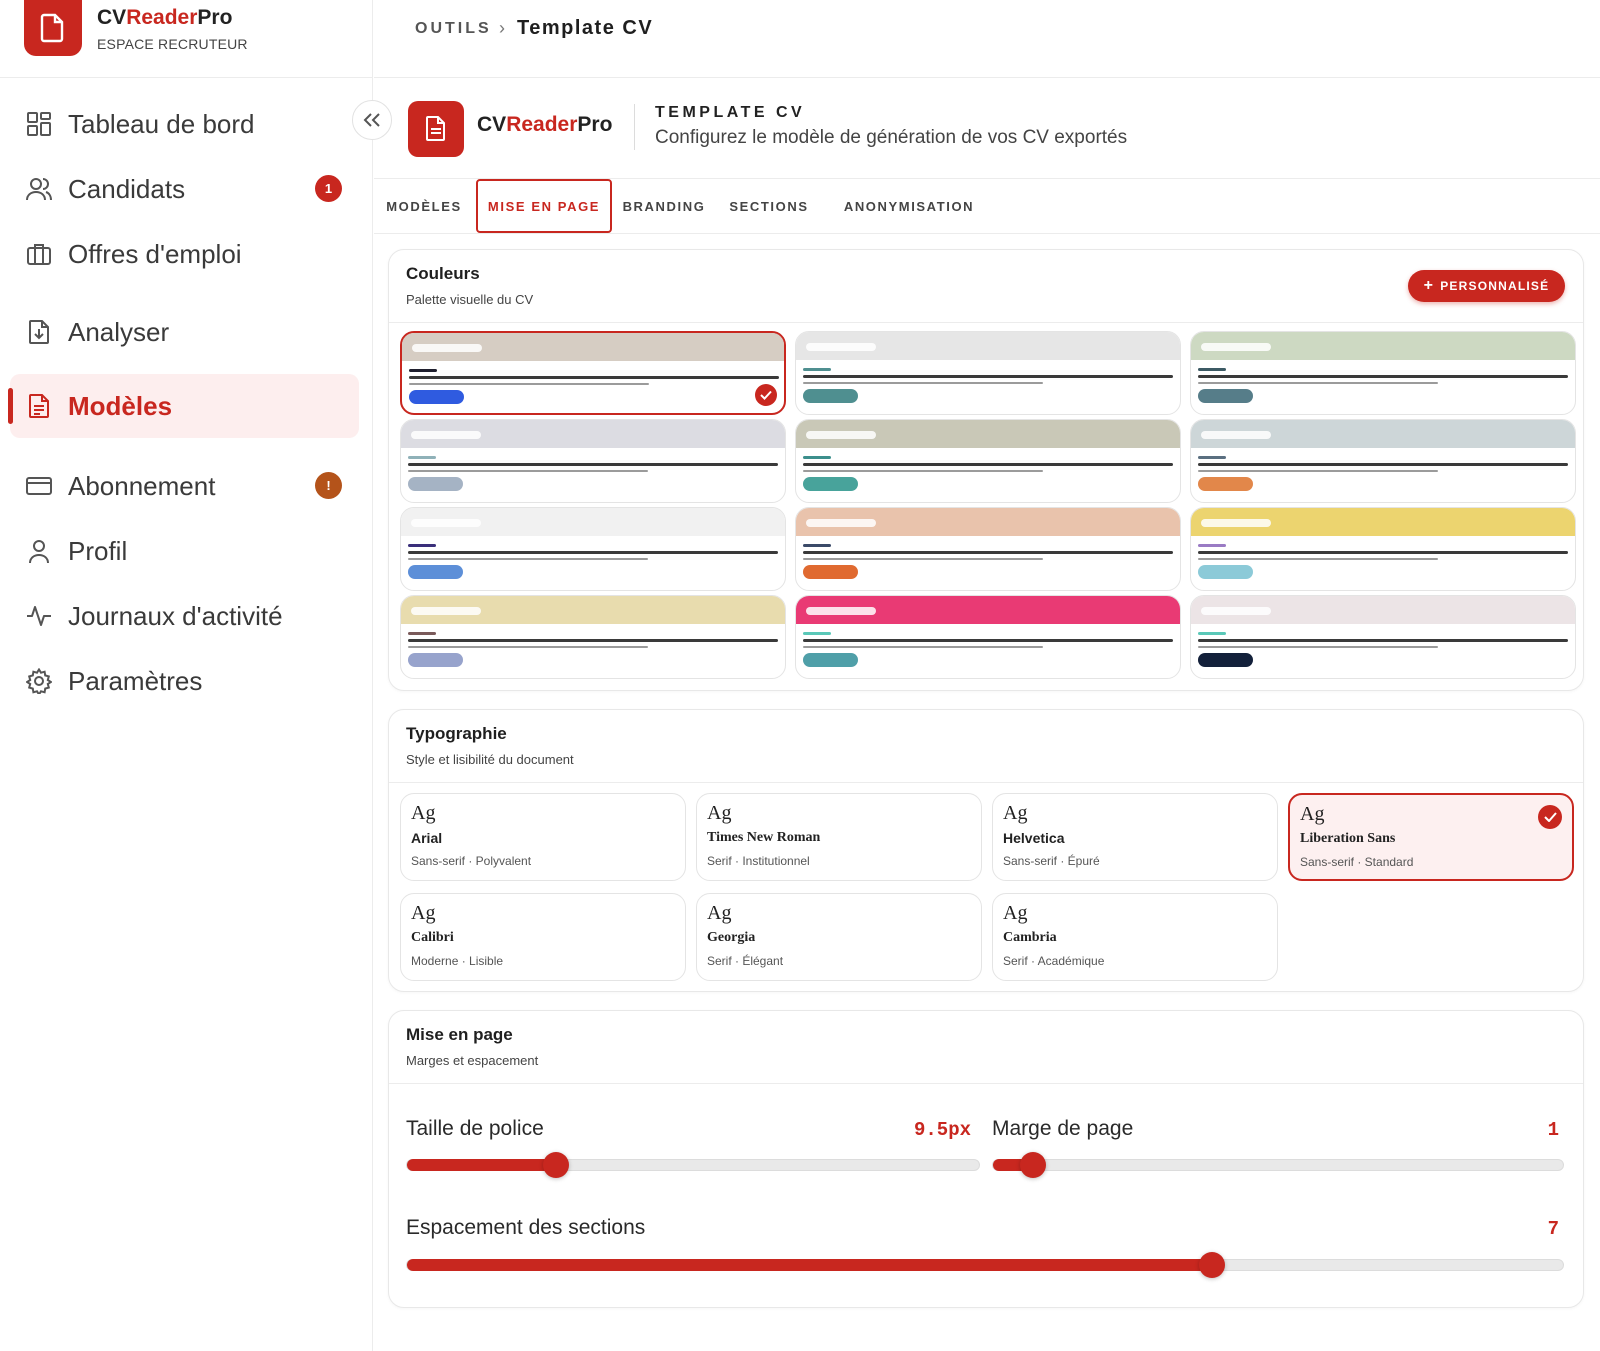  What do you see at coordinates (175, 615) in the screenshot?
I see `sidebar-item-label: Journaux d'activité` at bounding box center [175, 615].